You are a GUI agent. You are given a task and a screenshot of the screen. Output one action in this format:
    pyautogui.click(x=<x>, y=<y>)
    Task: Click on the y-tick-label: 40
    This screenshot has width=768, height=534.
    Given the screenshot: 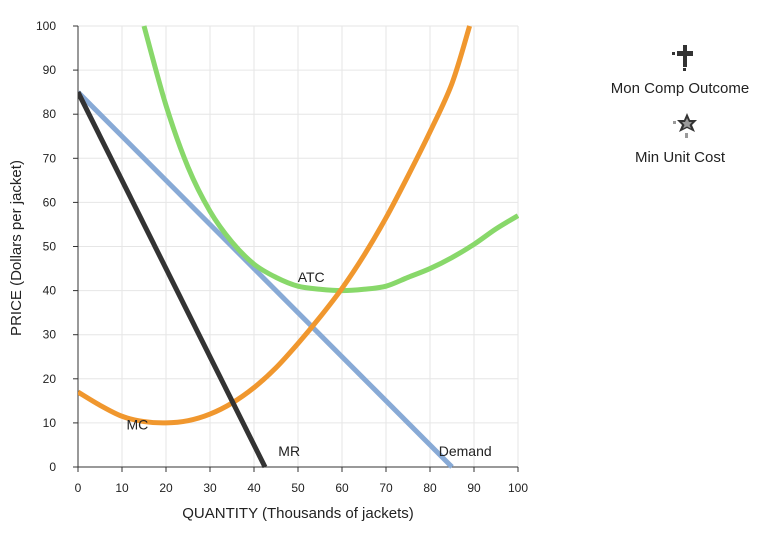 What is the action you would take?
    pyautogui.click(x=50, y=291)
    